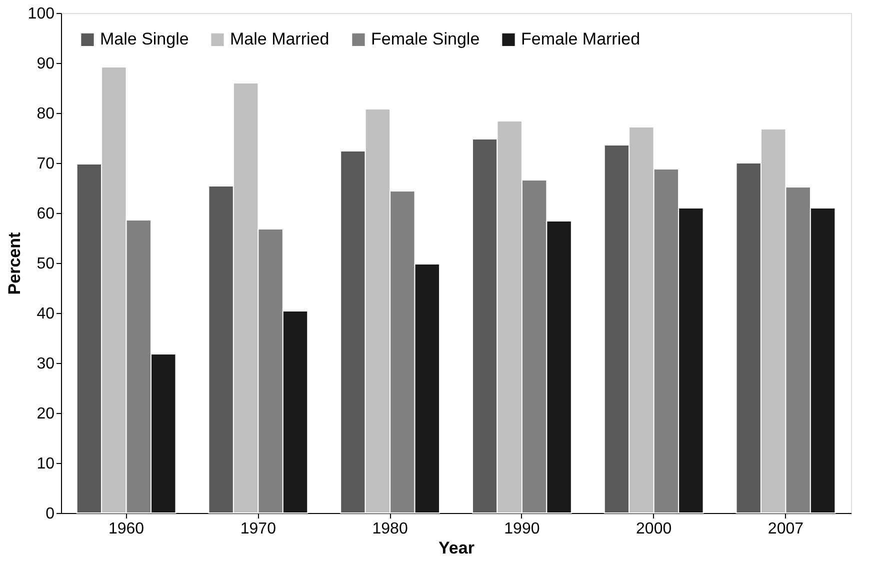 This screenshot has height=575, width=881. What do you see at coordinates (786, 529) in the screenshot?
I see `x-tick-label: 2007` at bounding box center [786, 529].